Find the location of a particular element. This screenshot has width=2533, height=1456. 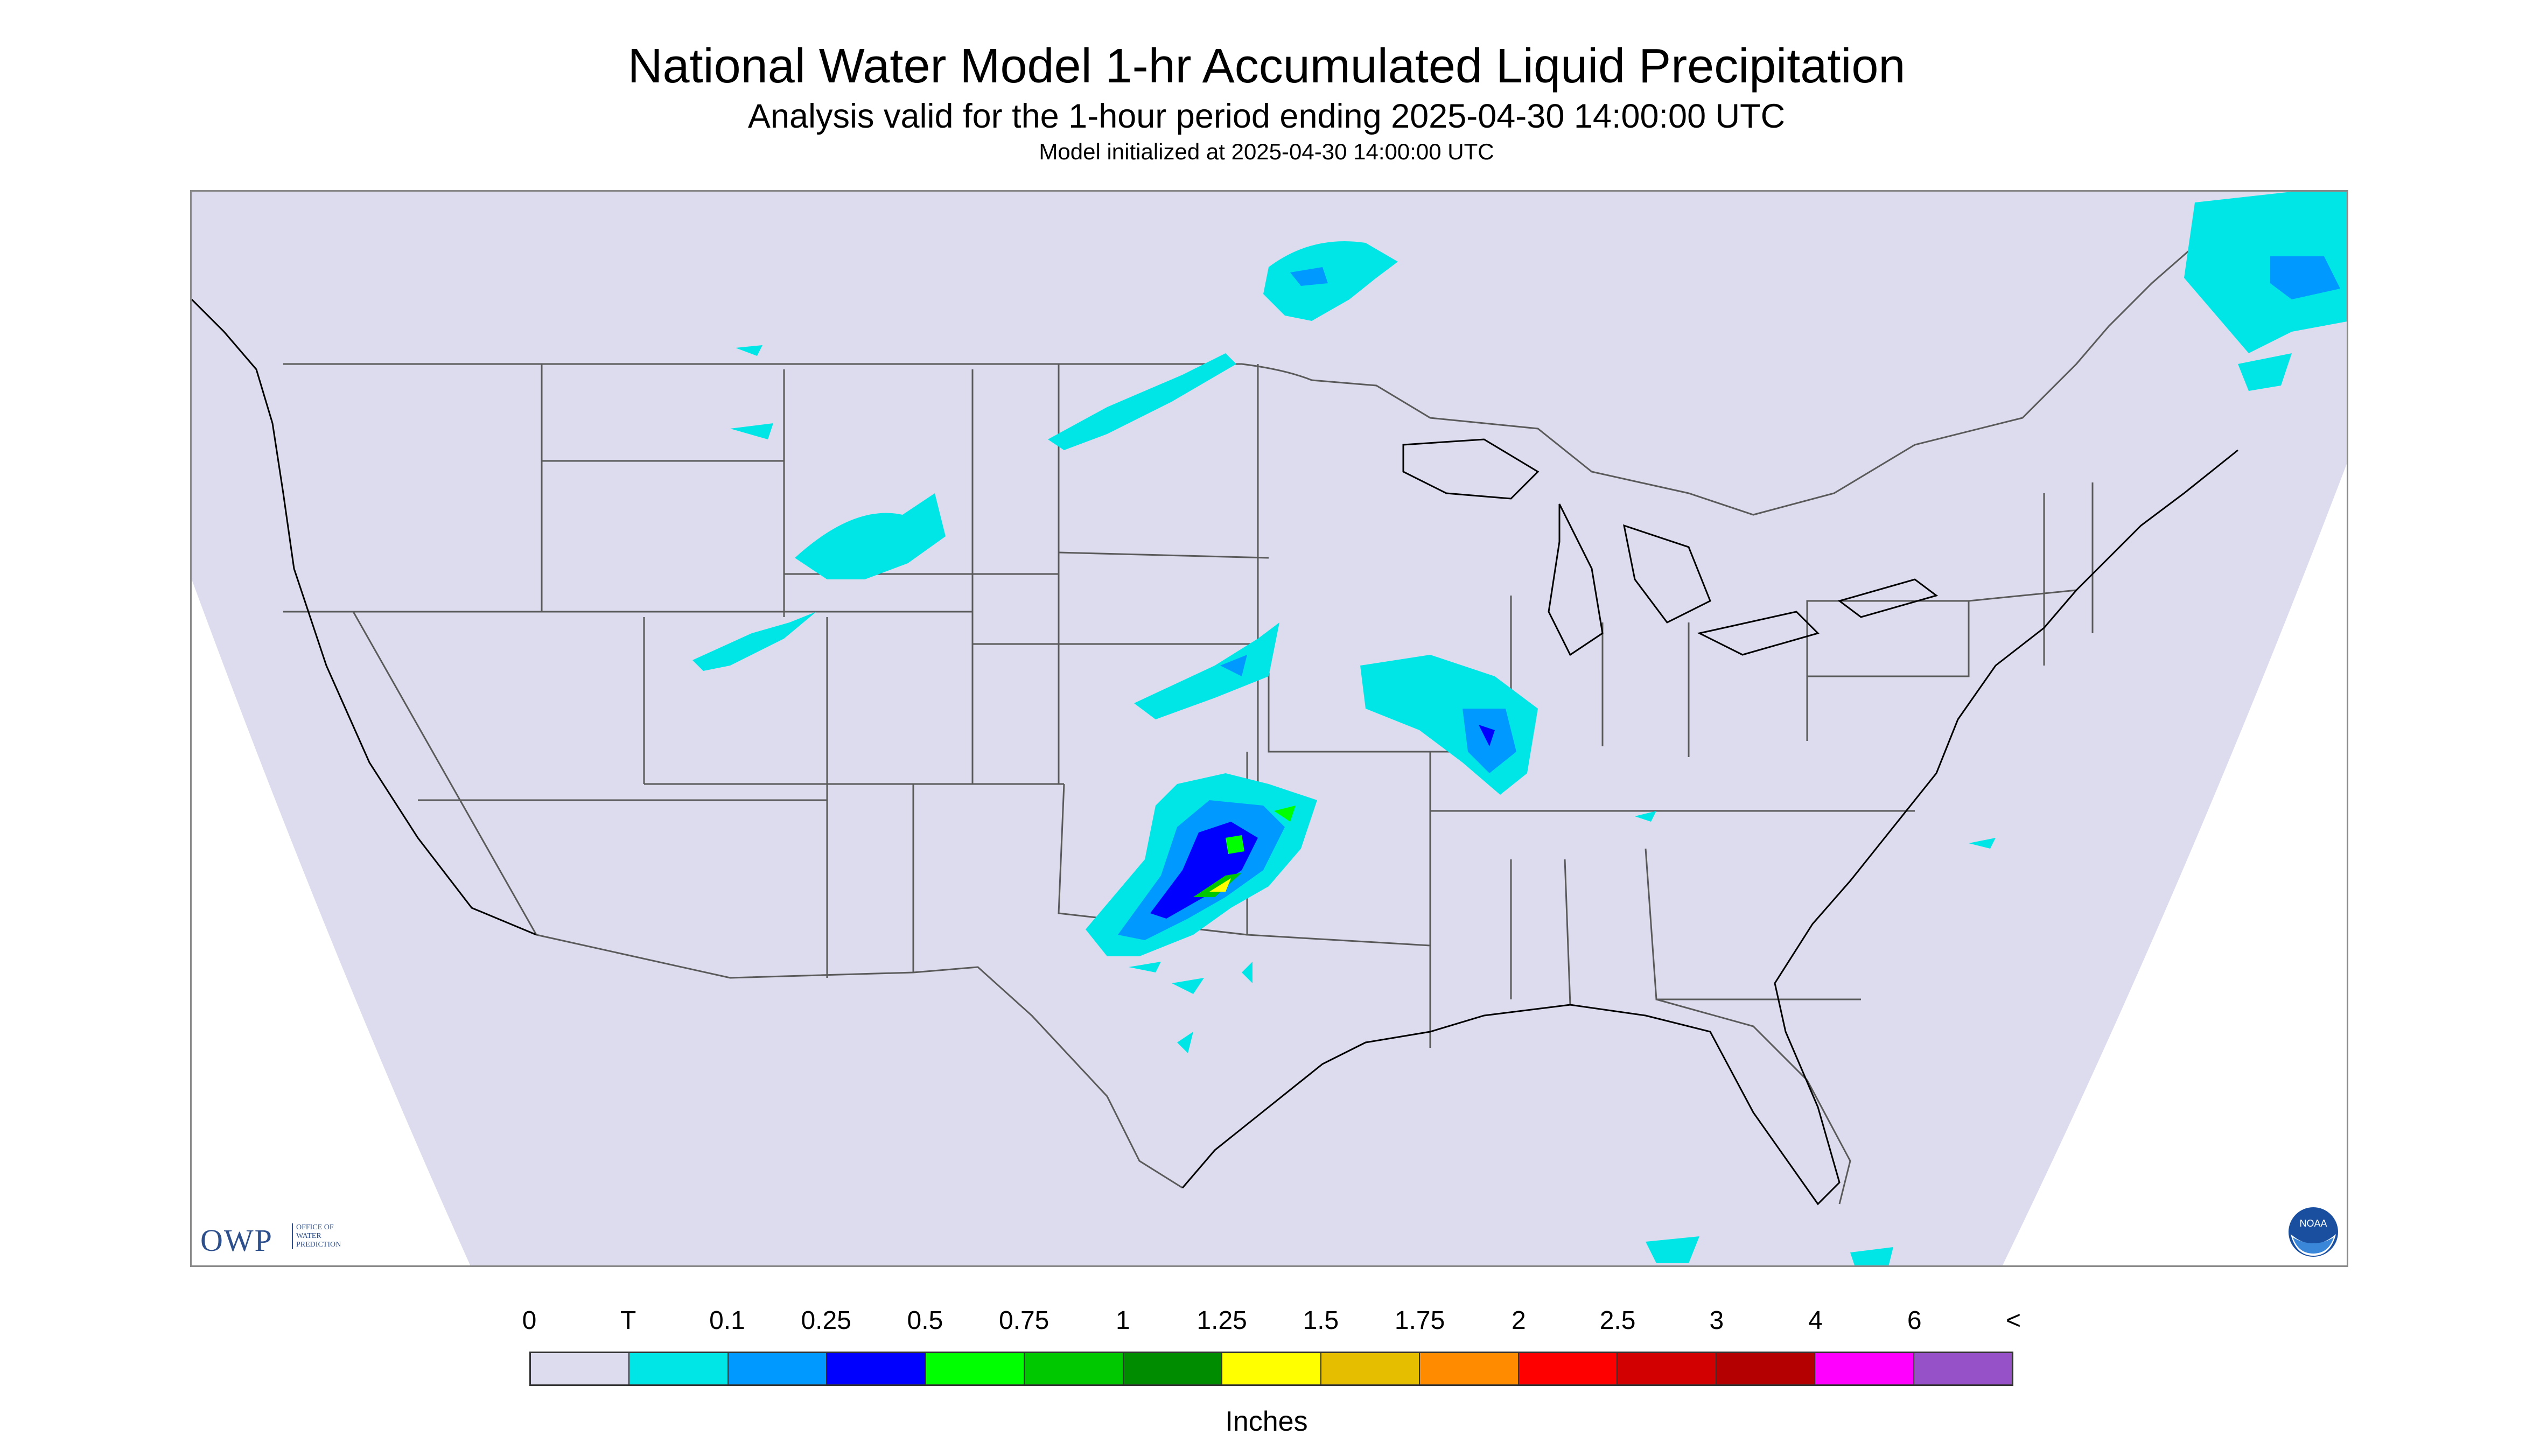

legend-tick-label: 1.5 is located at coordinates (1321, 1320).